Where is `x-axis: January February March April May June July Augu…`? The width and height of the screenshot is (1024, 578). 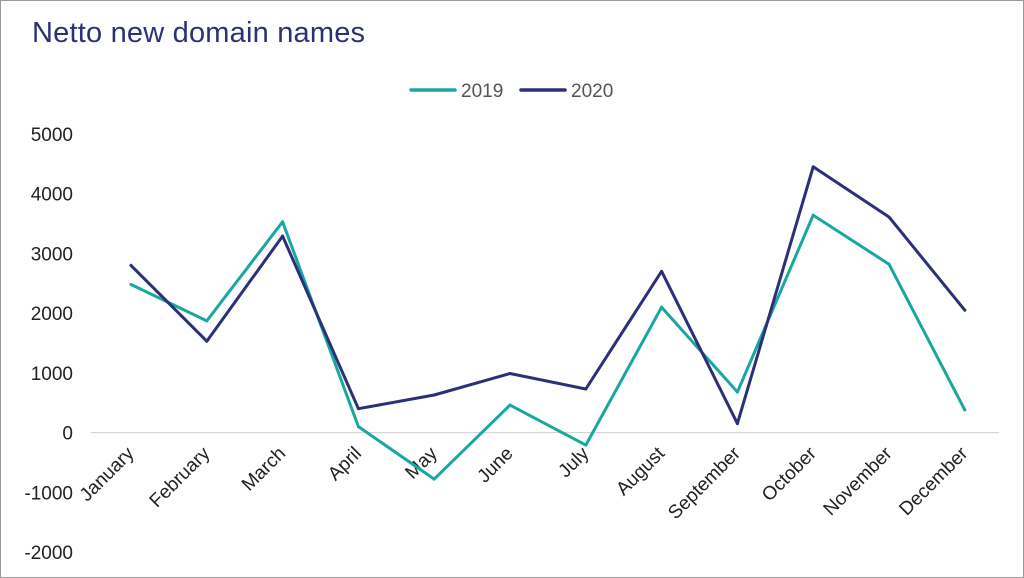
x-axis: January February March April May June July Augu… is located at coordinates (537, 477).